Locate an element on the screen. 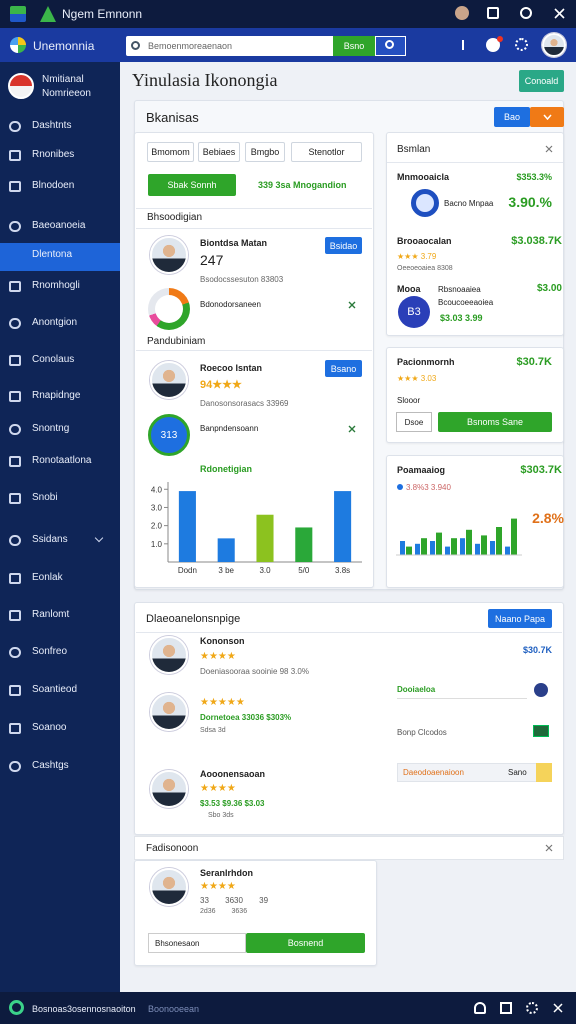  nav-item: Ssidans is located at coordinates (50, 539).